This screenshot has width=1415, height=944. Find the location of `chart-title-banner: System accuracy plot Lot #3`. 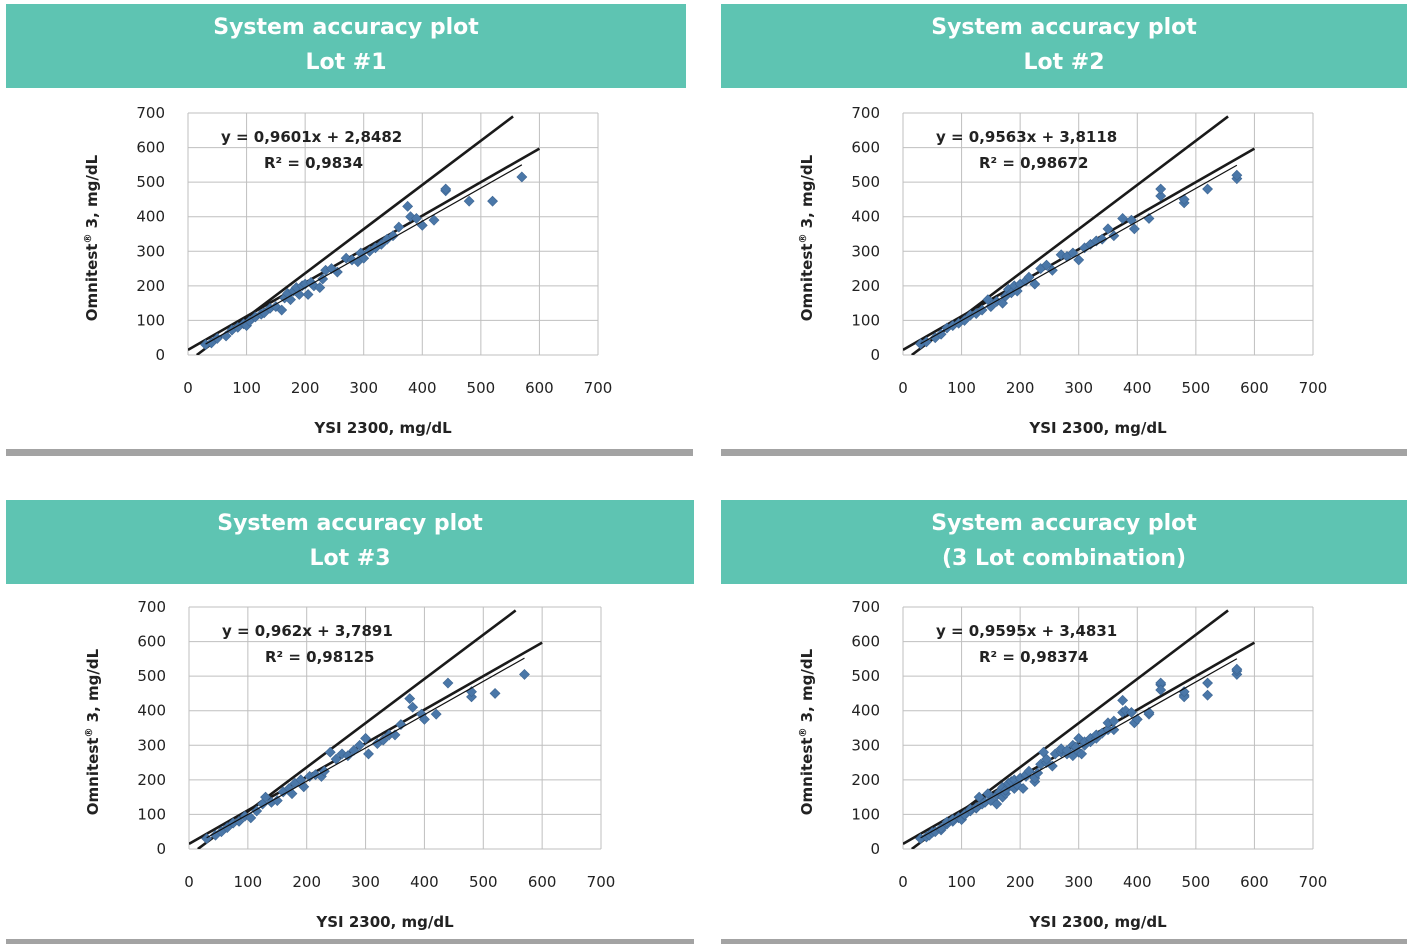

chart-title-banner: System accuracy plot Lot #3 is located at coordinates (350, 542).